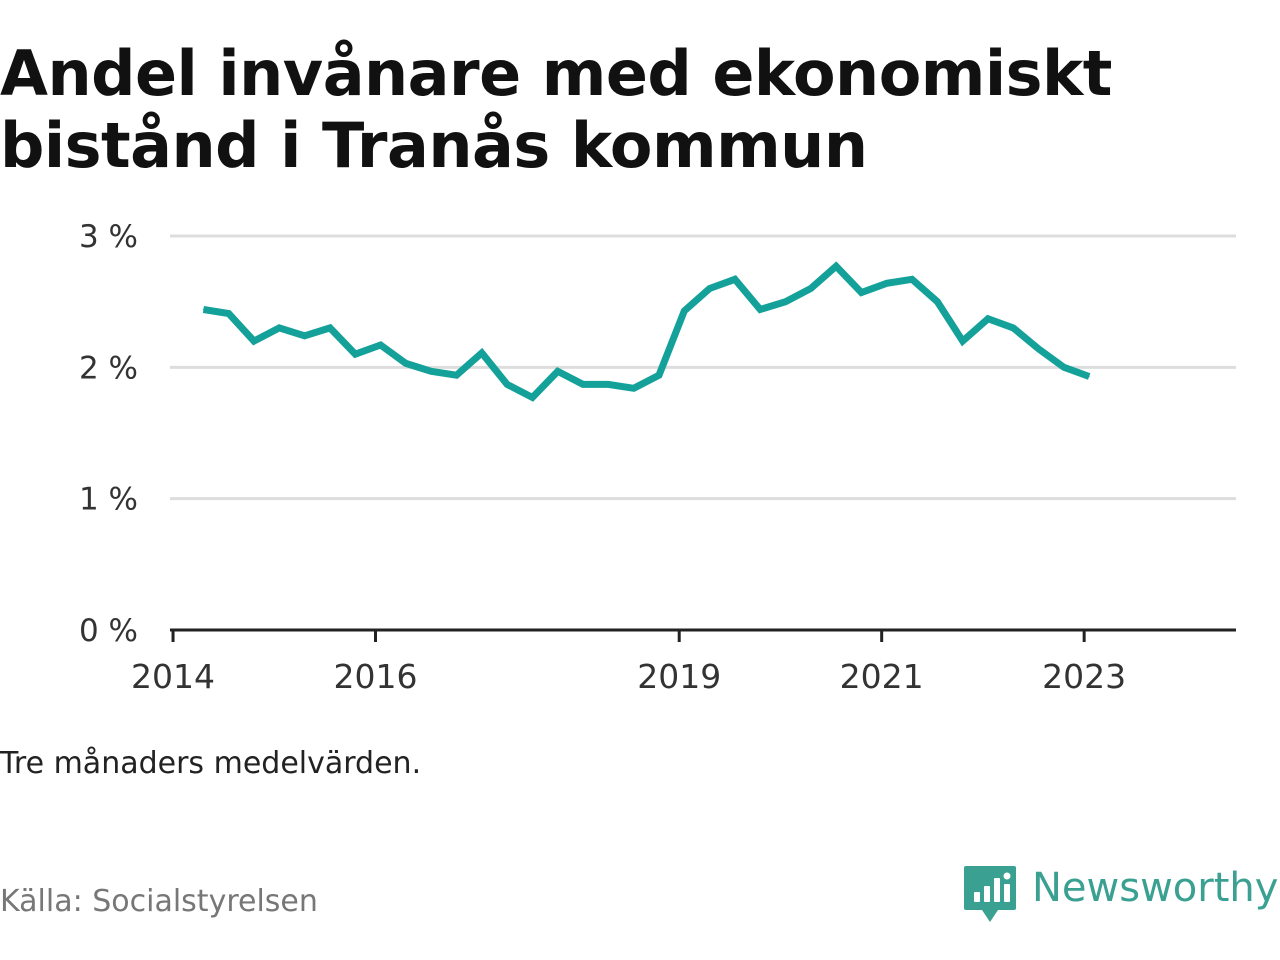 This screenshot has width=1280, height=960. I want to click on y-tick-labels: 0 % 1 % 2 % 3 %, so click(108, 434).